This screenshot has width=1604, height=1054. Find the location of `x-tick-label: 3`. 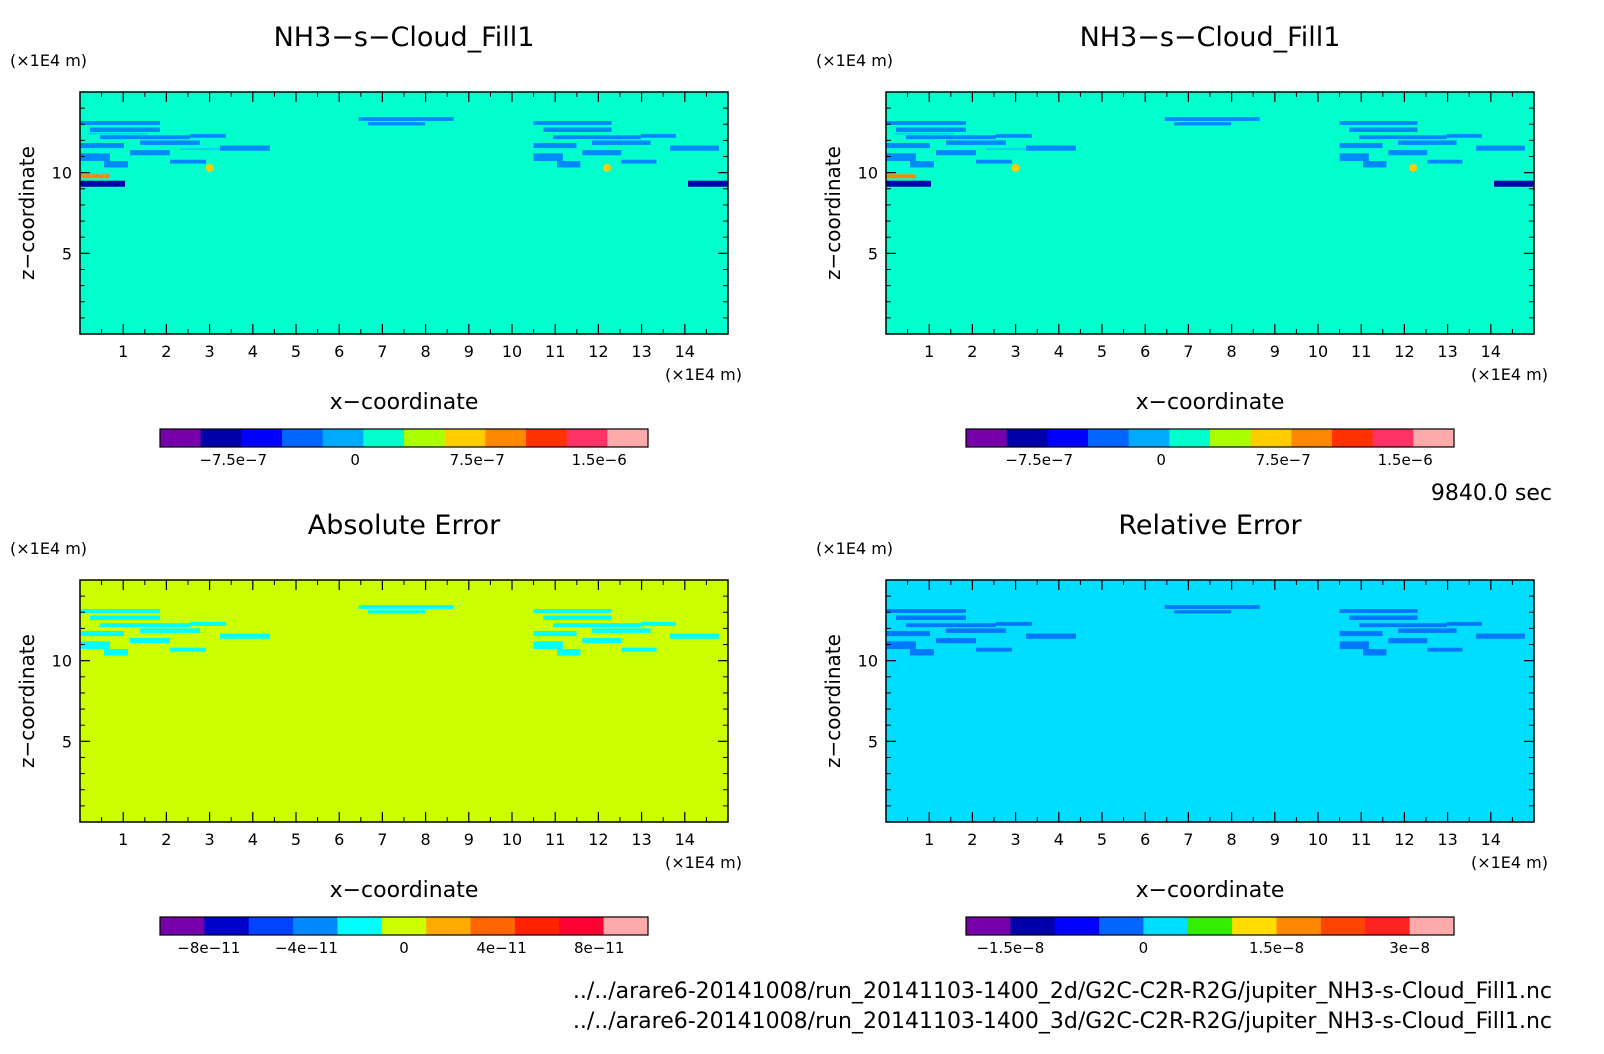

x-tick-label: 3 is located at coordinates (210, 839).